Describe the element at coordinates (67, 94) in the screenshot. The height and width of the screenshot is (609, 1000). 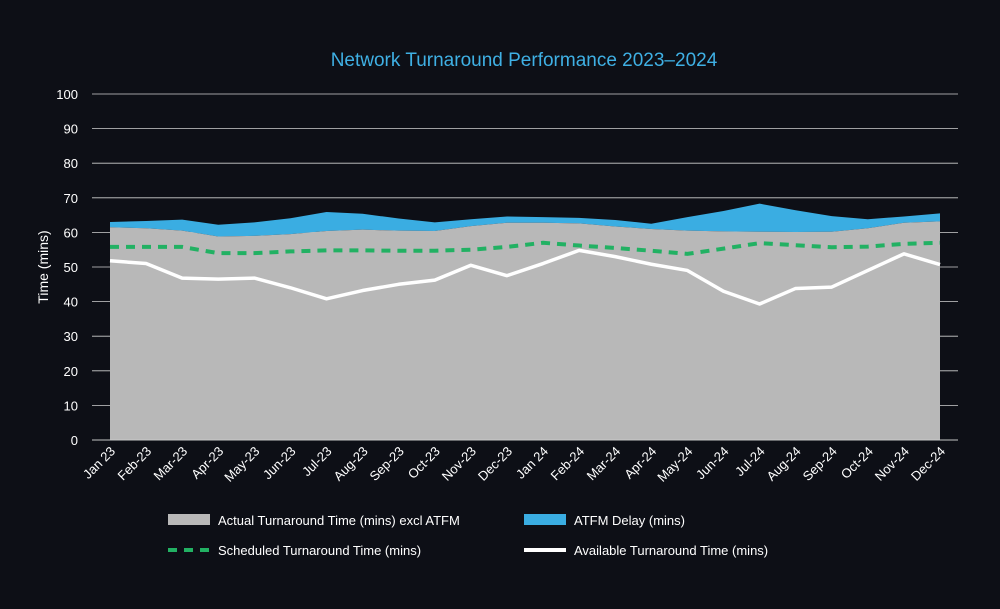
I see `y-tick-label: 100` at that location.